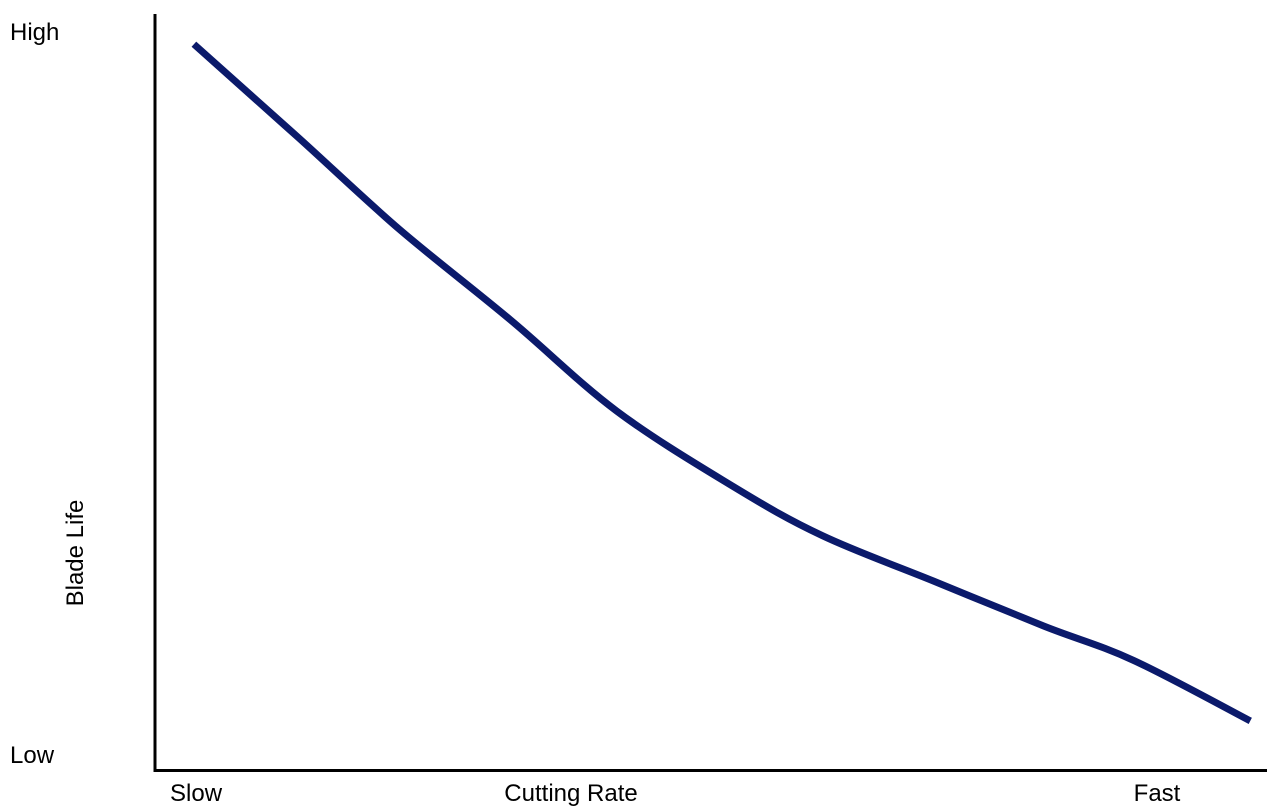  What do you see at coordinates (570, 793) in the screenshot?
I see `x-axis-label: Cutting Rate` at bounding box center [570, 793].